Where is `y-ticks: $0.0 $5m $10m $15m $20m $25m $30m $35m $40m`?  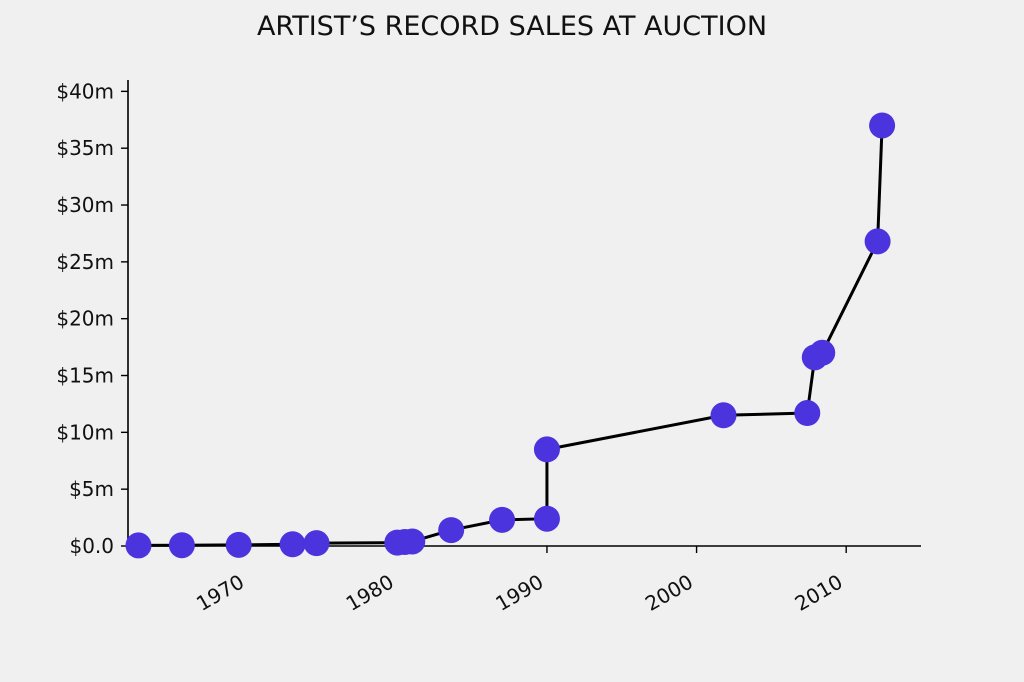
y-ticks: $0.0 $5m $10m $15m $20m $25m $30m $35m $40m is located at coordinates (92, 318).